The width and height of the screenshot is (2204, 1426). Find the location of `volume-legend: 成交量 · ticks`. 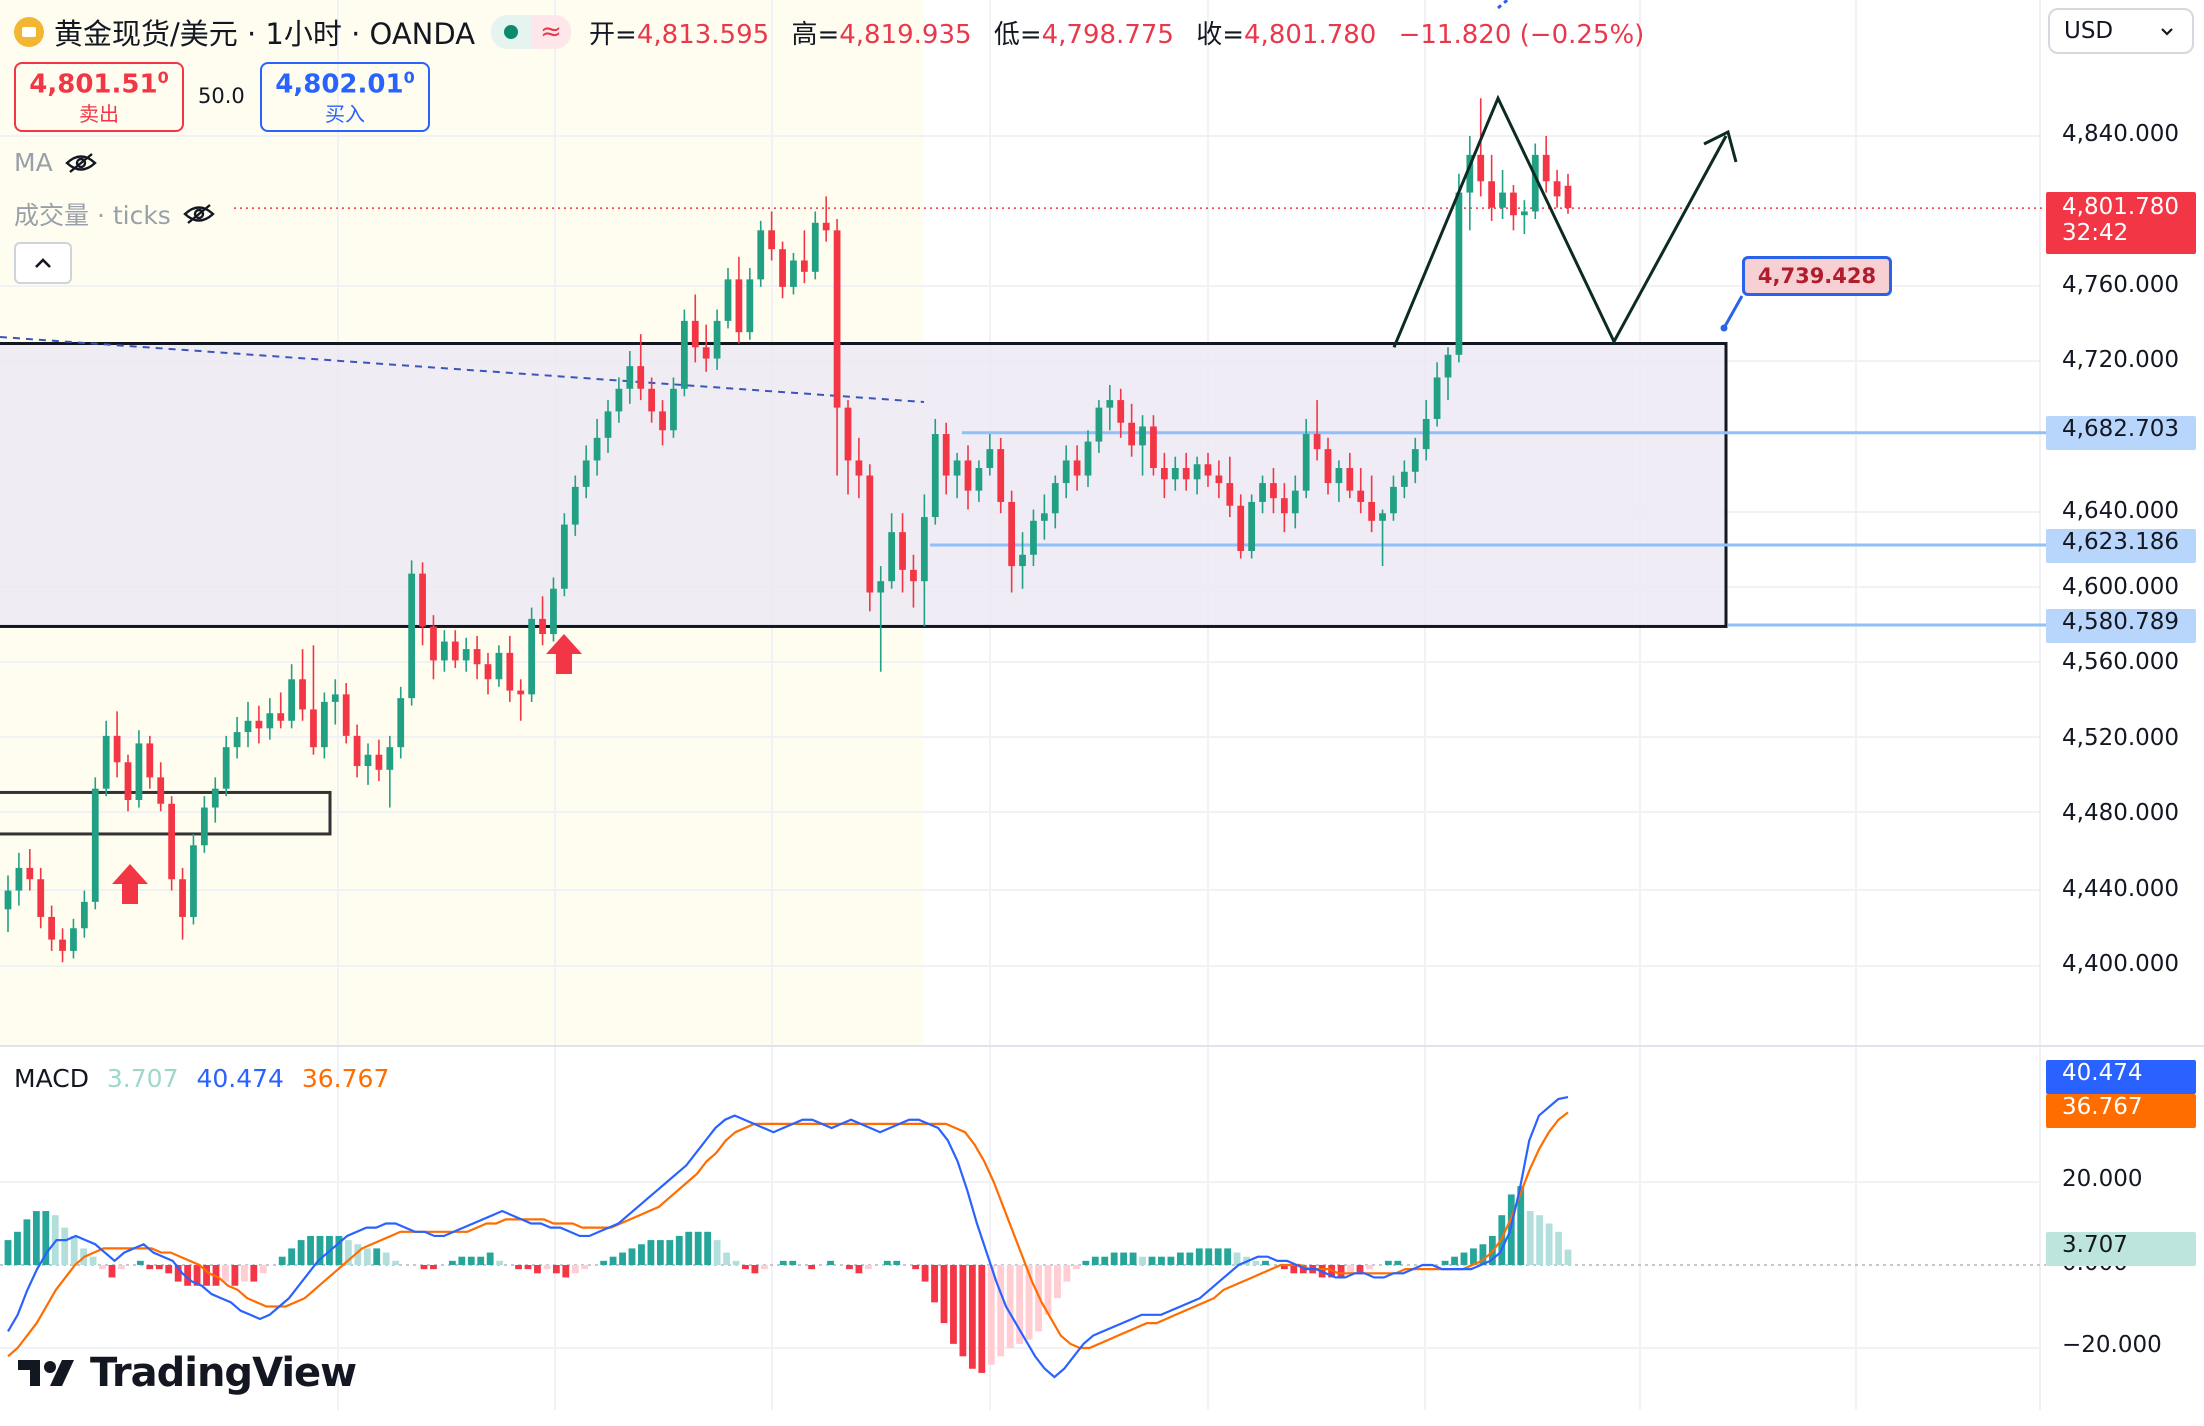

volume-legend: 成交量 · ticks is located at coordinates (114, 214).